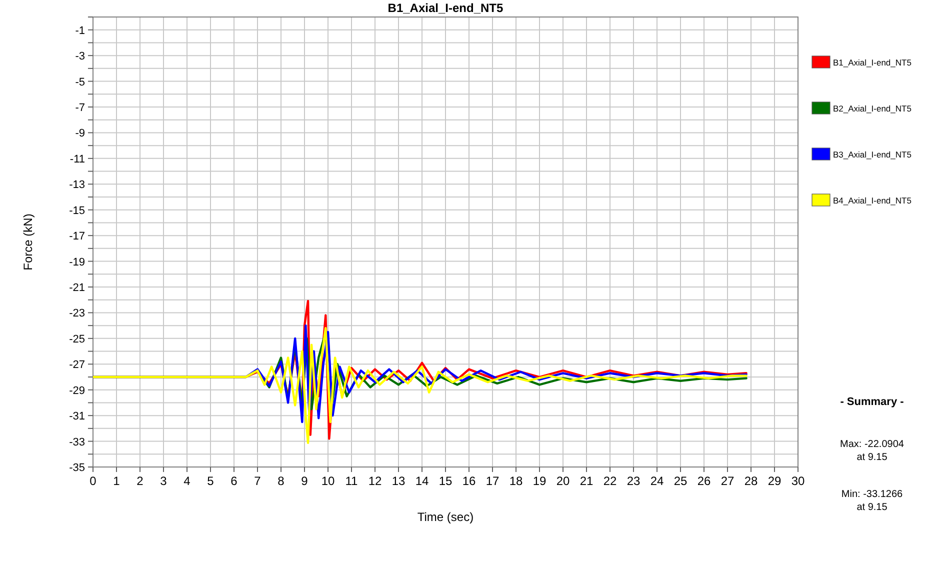 This screenshot has width=940, height=563. Describe the element at coordinates (93, 481) in the screenshot. I see `x-tick-label: 0` at that location.